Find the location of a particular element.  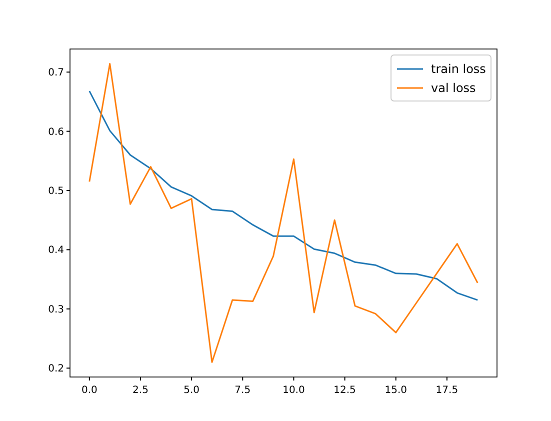

x-tick-label: 10.0 is located at coordinates (293, 390).